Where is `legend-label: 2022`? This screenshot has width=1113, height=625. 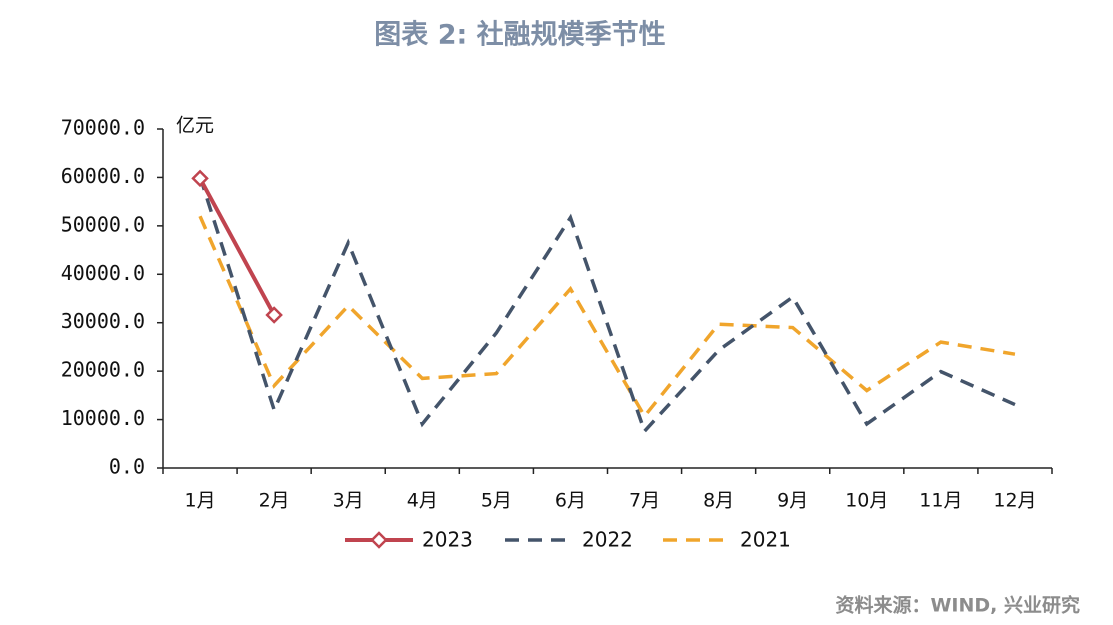 legend-label: 2022 is located at coordinates (607, 540).